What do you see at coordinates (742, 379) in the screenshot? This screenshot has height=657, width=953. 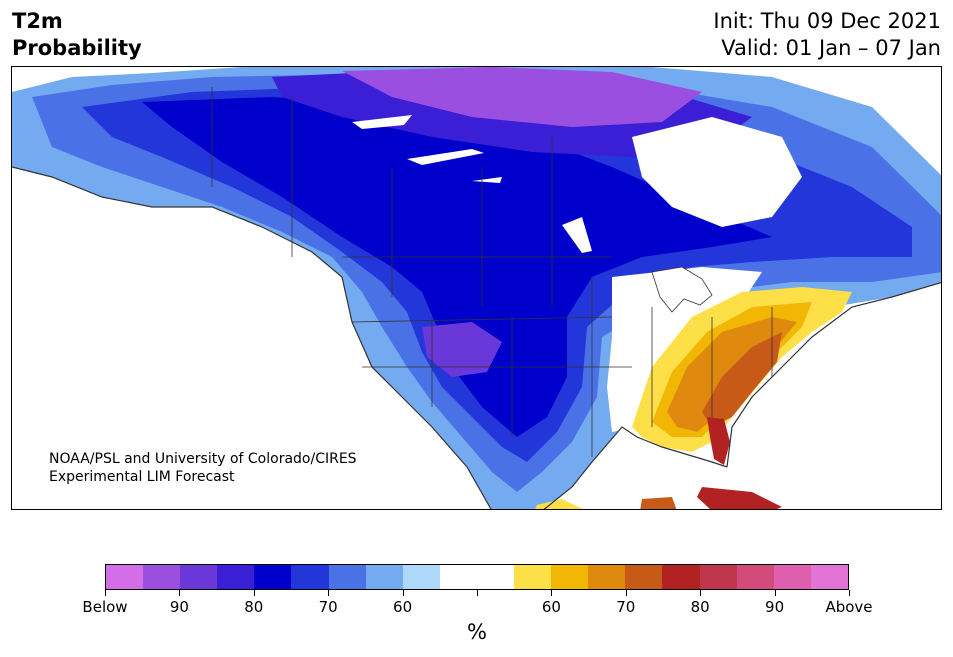 I see `warm-dark-orange` at bounding box center [742, 379].